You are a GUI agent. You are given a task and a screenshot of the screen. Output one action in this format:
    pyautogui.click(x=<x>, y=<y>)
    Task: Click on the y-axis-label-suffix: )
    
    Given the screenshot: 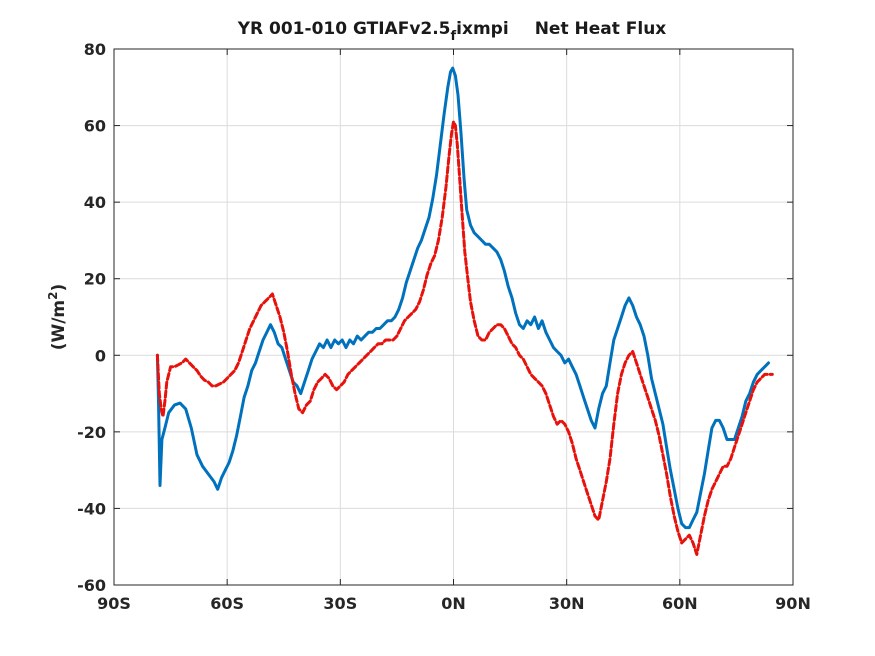 What is the action you would take?
    pyautogui.click(x=59, y=288)
    